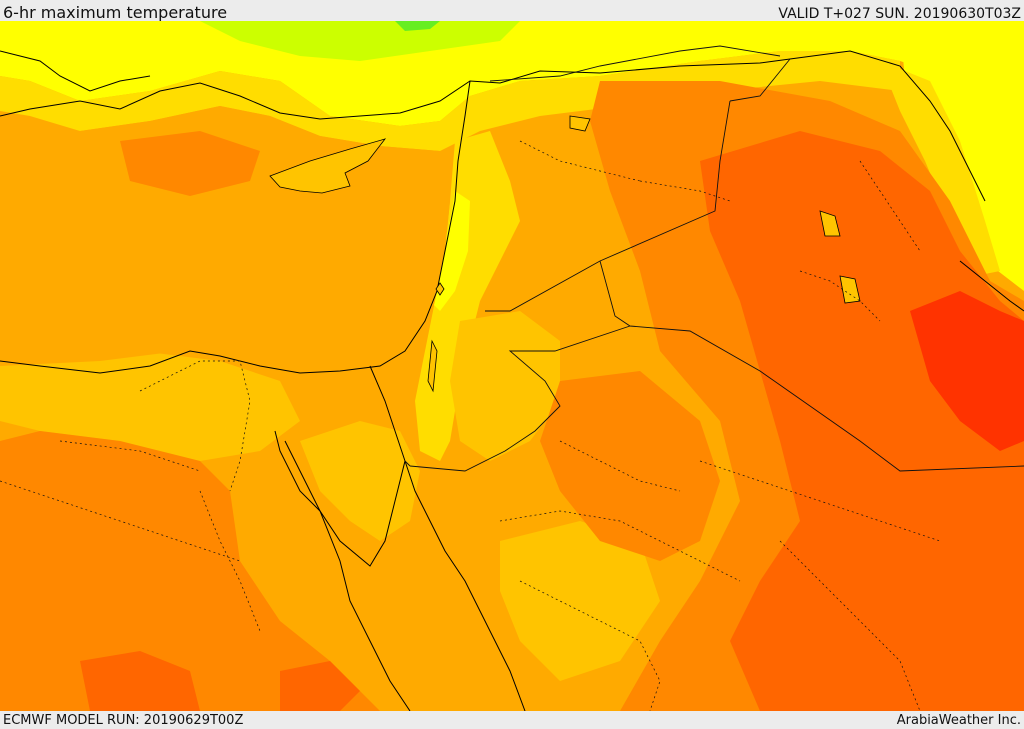  Describe the element at coordinates (899, 14) in the screenshot. I see `valid-time: VALID T+027 SUN. 20190630T03Z` at that location.